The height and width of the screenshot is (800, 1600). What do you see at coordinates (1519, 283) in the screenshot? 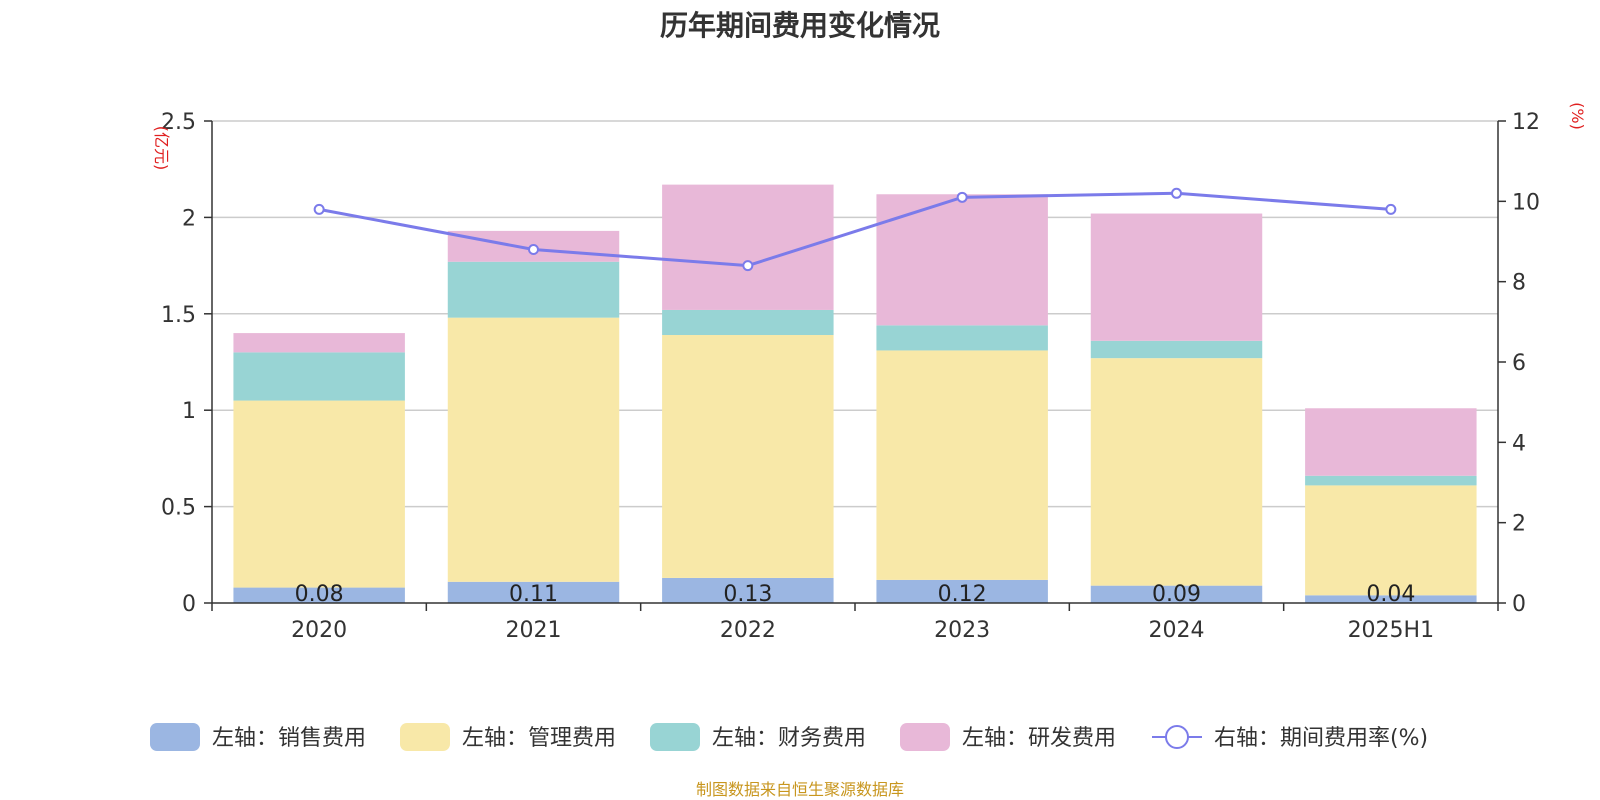
I see `right-tick-label: 8` at bounding box center [1519, 283].